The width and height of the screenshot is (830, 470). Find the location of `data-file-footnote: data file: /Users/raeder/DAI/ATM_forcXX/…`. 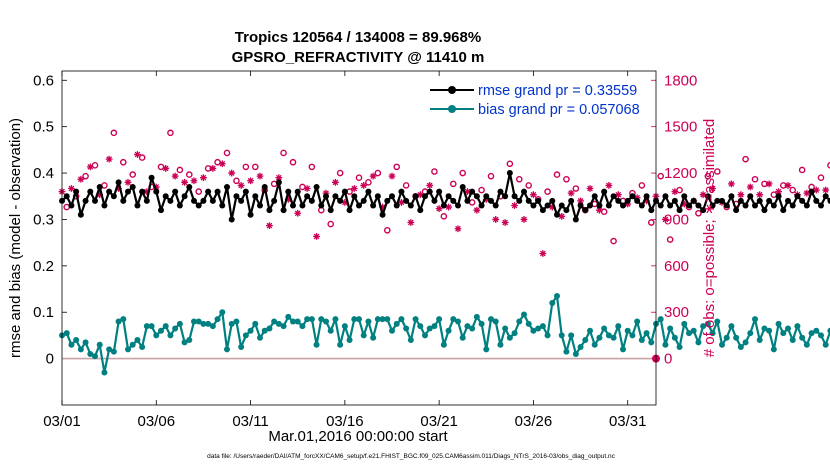

data-file-footnote: data file: /Users/raeder/DAI/ATM_forcXX/… is located at coordinates (411, 456).